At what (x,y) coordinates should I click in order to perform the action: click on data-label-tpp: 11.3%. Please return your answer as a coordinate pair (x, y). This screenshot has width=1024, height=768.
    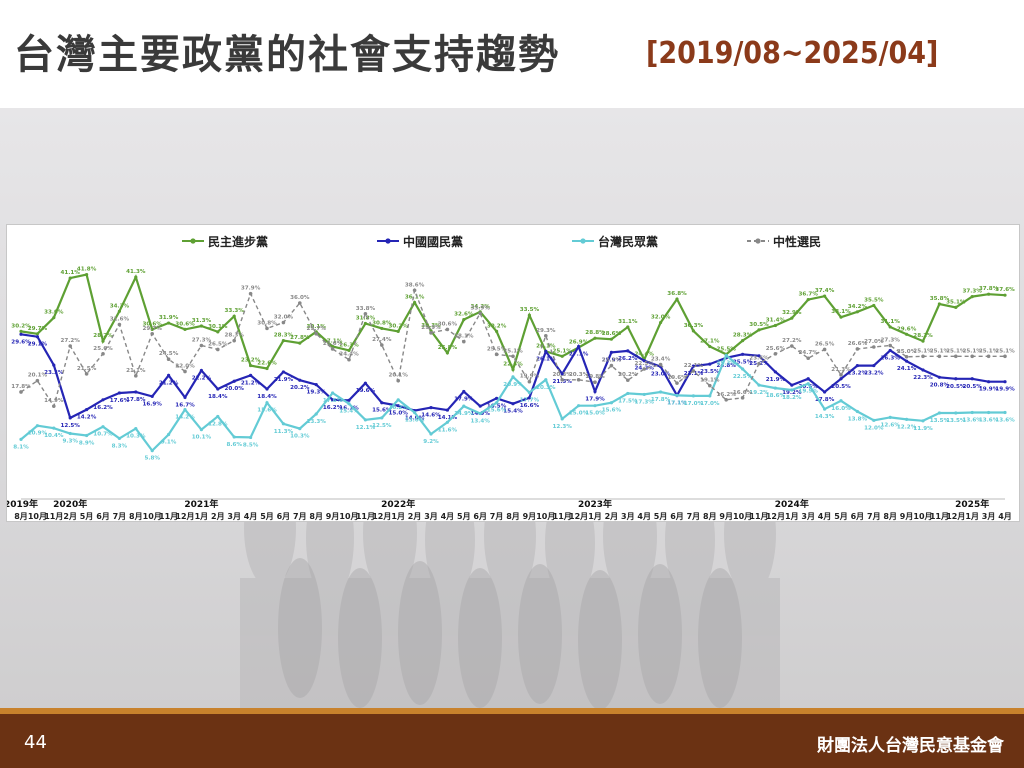
    Looking at the image, I should click on (284, 432).